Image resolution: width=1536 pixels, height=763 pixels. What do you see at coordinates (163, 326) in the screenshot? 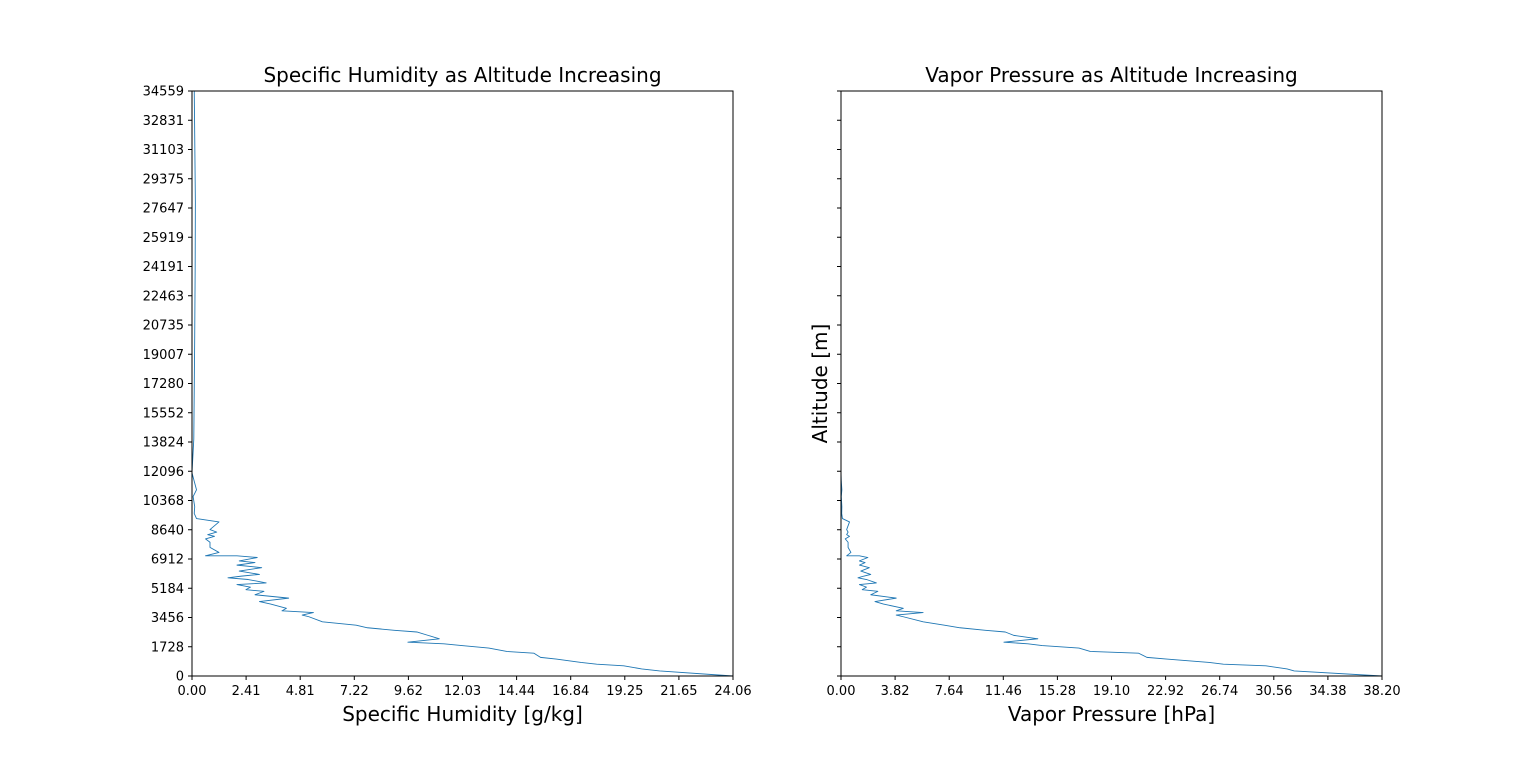
I see `y-tick-label: 20735` at bounding box center [163, 326].